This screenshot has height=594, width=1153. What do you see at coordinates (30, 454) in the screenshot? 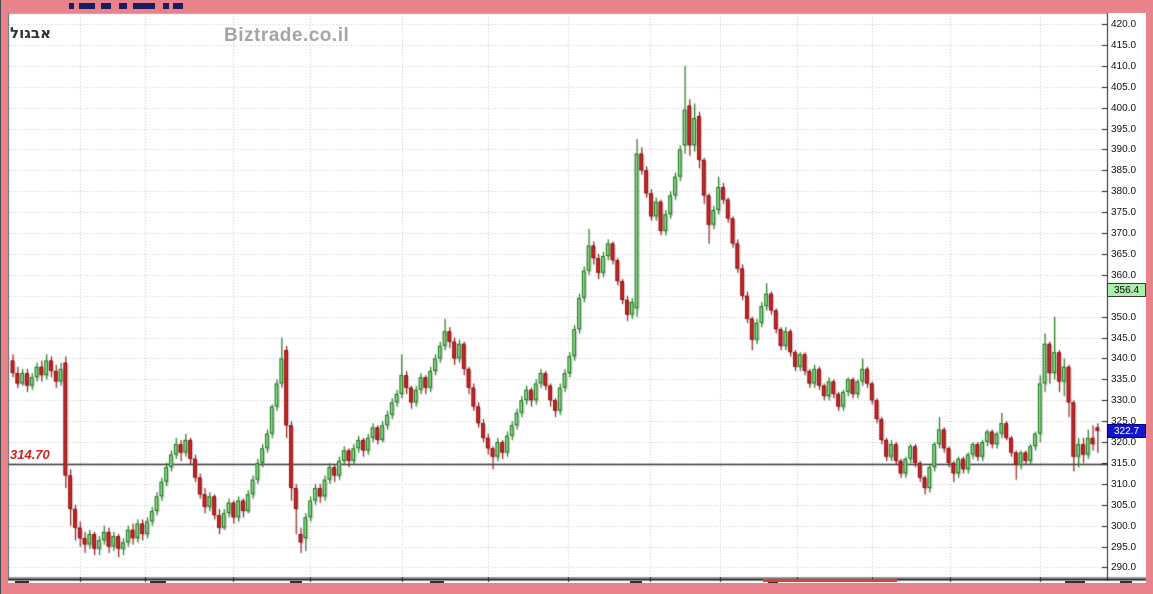
I see `support-line-price-label: 314.70` at bounding box center [30, 454].